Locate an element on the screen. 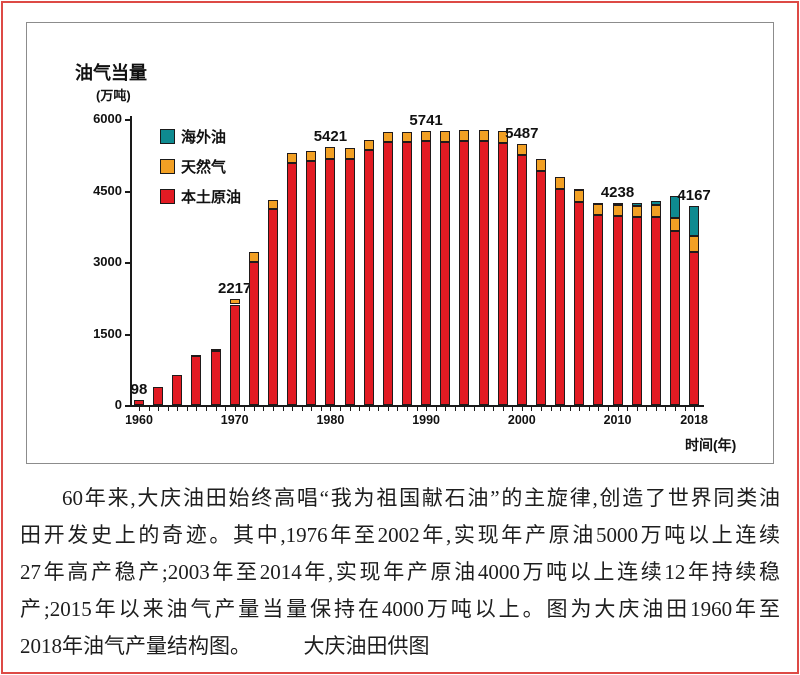 The width and height of the screenshot is (800, 675). x-axis-line is located at coordinates (417, 406).